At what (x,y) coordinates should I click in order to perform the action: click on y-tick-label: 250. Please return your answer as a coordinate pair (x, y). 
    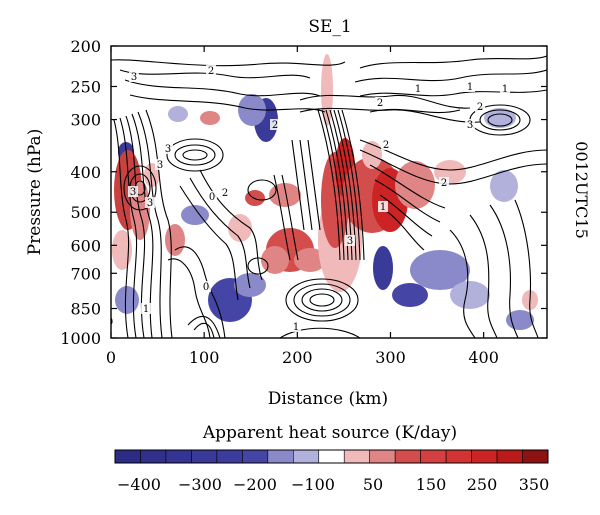
    Looking at the image, I should click on (85, 86).